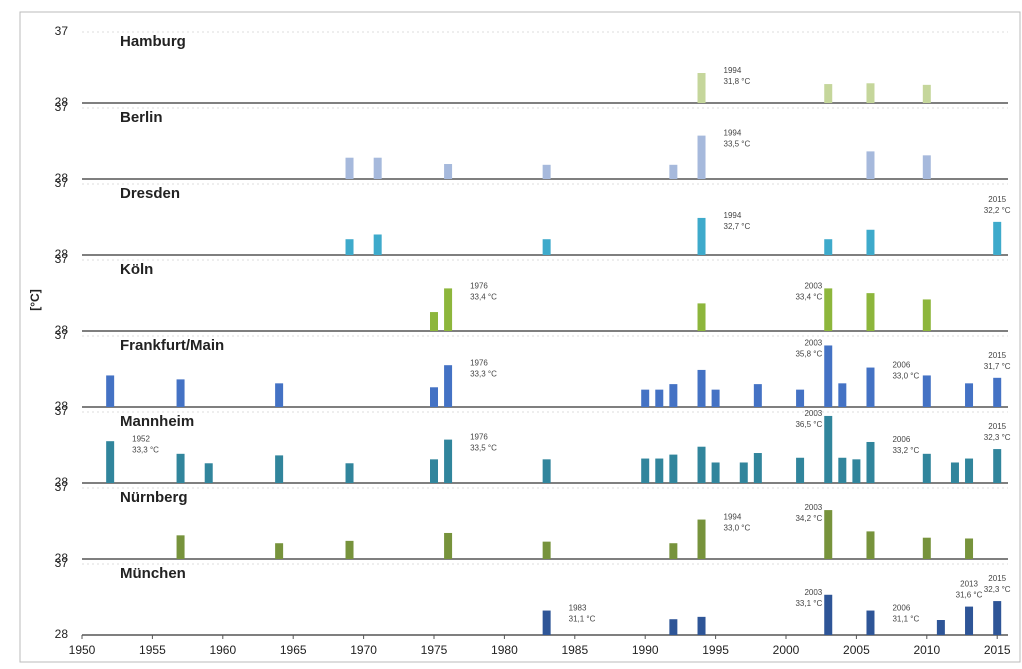  What do you see at coordinates (808, 518) in the screenshot?
I see `annotation-value: 34,2 °C` at bounding box center [808, 518].